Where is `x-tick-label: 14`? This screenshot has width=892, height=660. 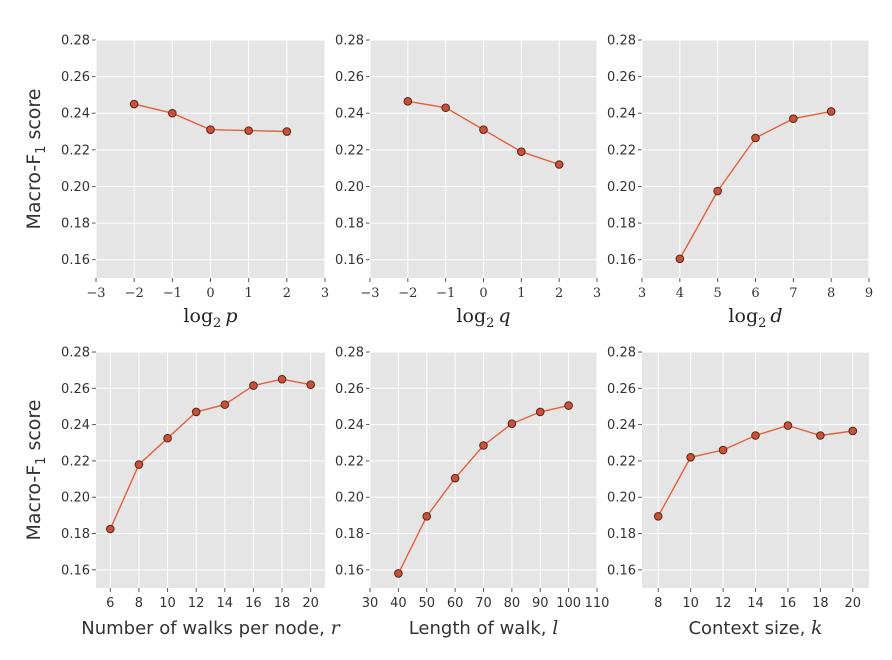
x-tick-label: 14 is located at coordinates (755, 603).